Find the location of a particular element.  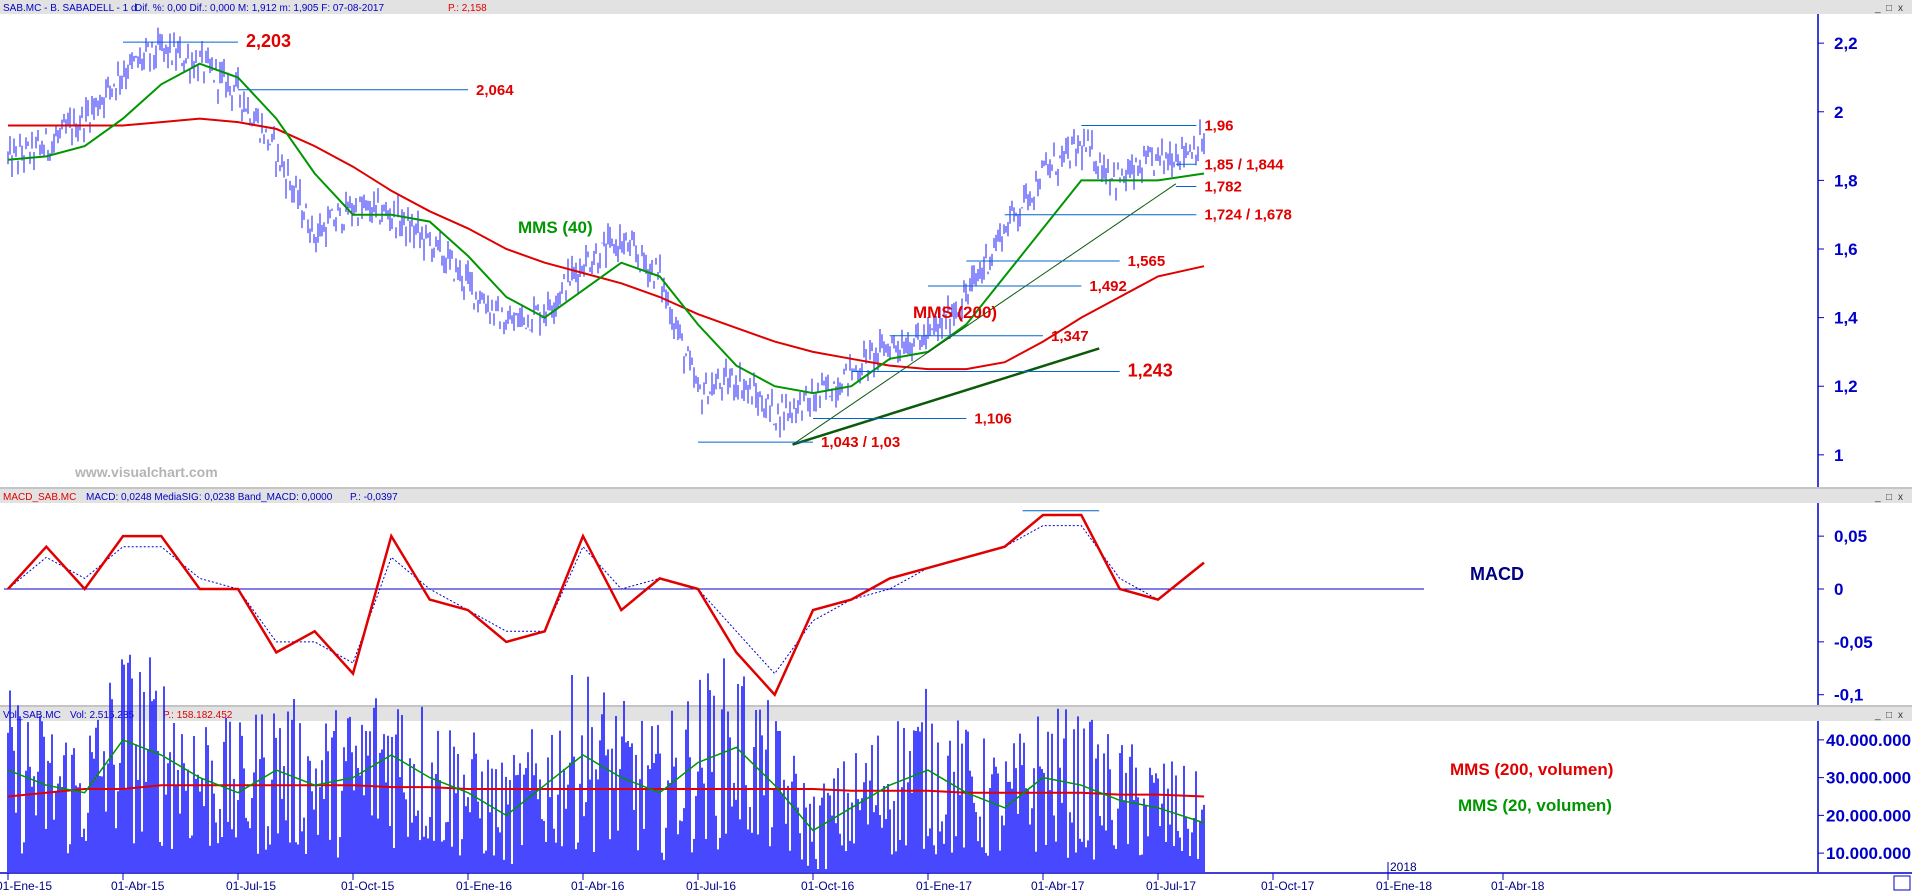

watermark: www.visualchart.com is located at coordinates (146, 472).